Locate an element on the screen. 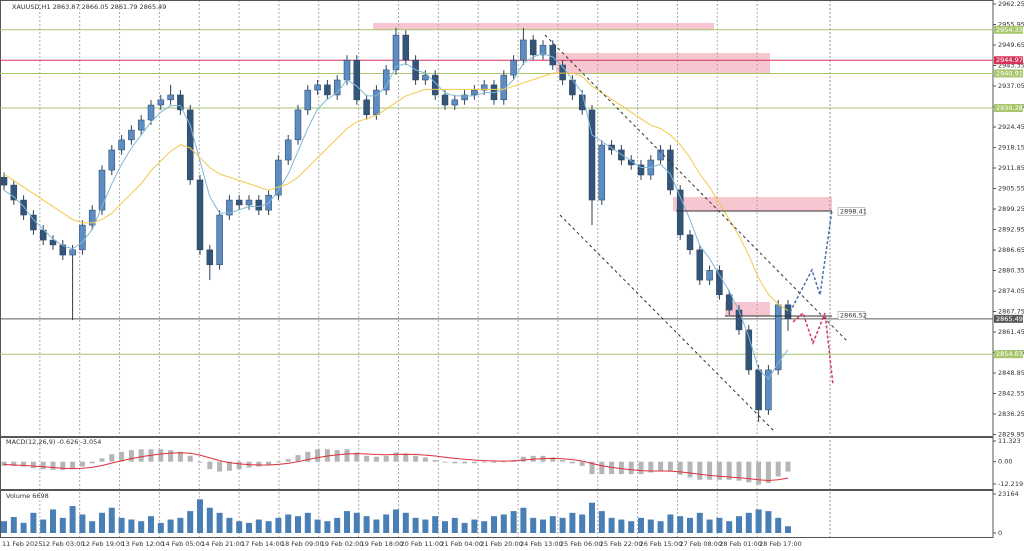 The width and height of the screenshot is (1024, 551). y-tick-label: 2943.35 is located at coordinates (1011, 66).